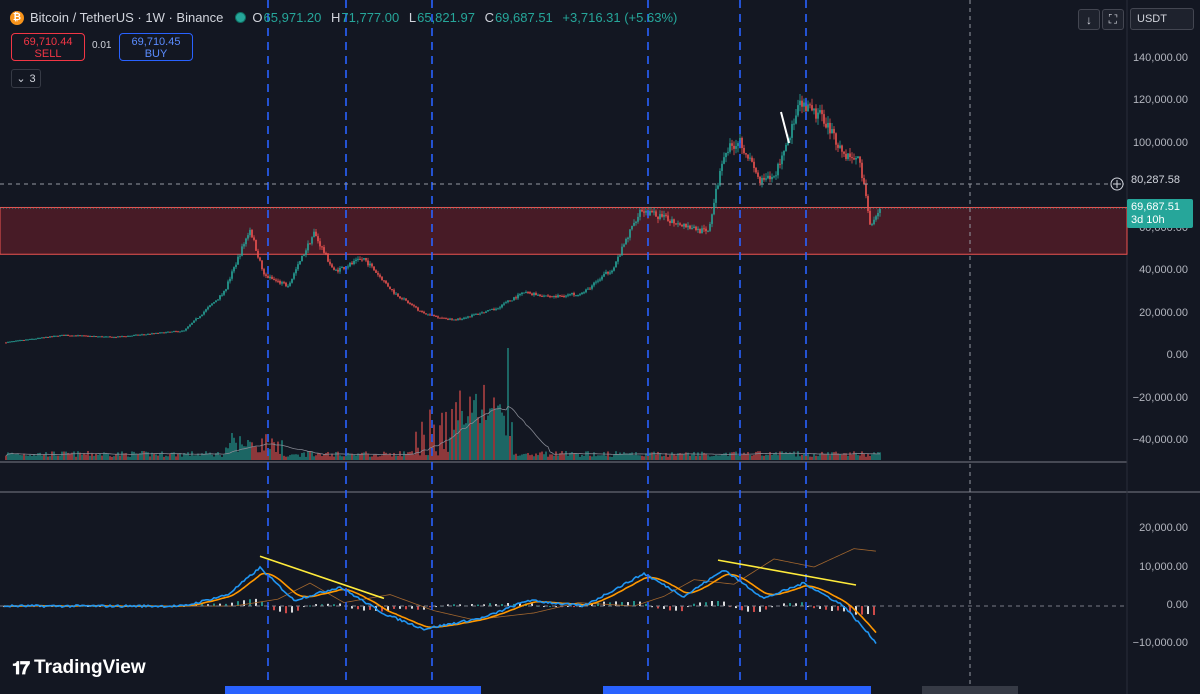  I want to click on last-price-value: 69,687.51, so click(1155, 207).